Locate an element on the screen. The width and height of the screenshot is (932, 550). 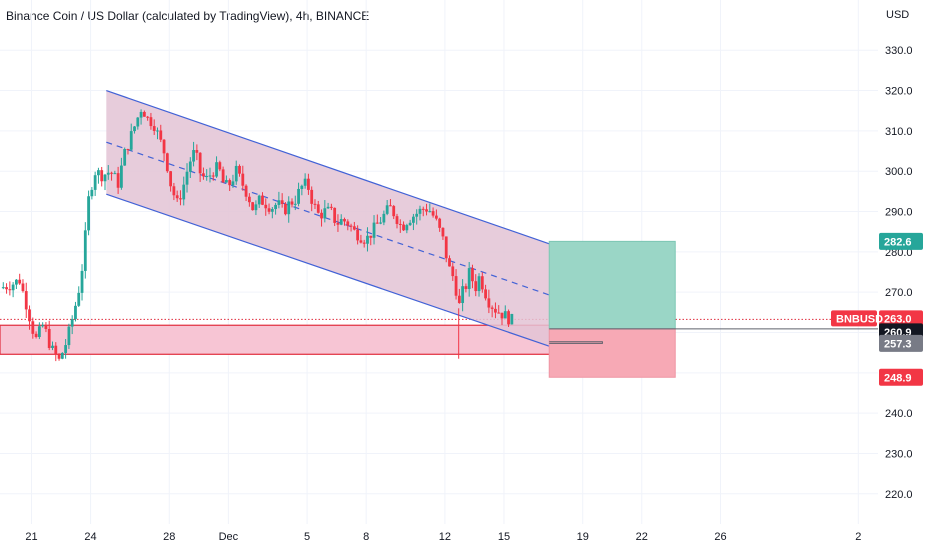
x-tick-label: 19 is located at coordinates (583, 537).